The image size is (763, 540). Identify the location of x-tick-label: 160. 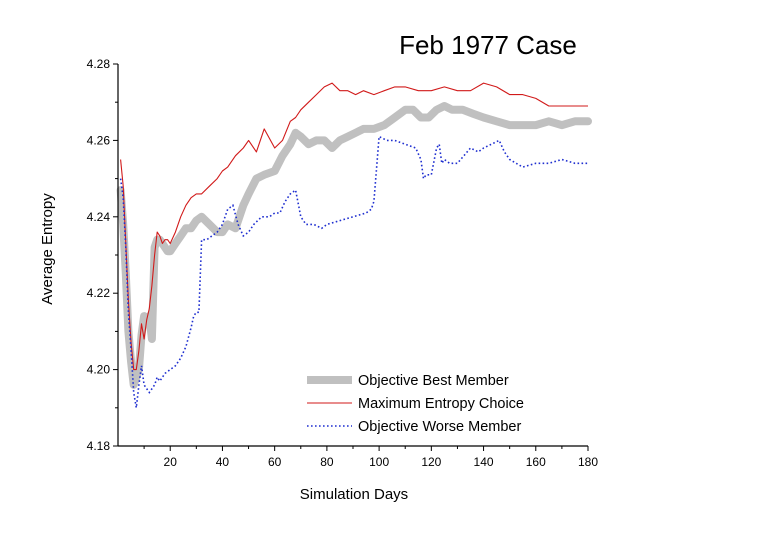
(536, 462).